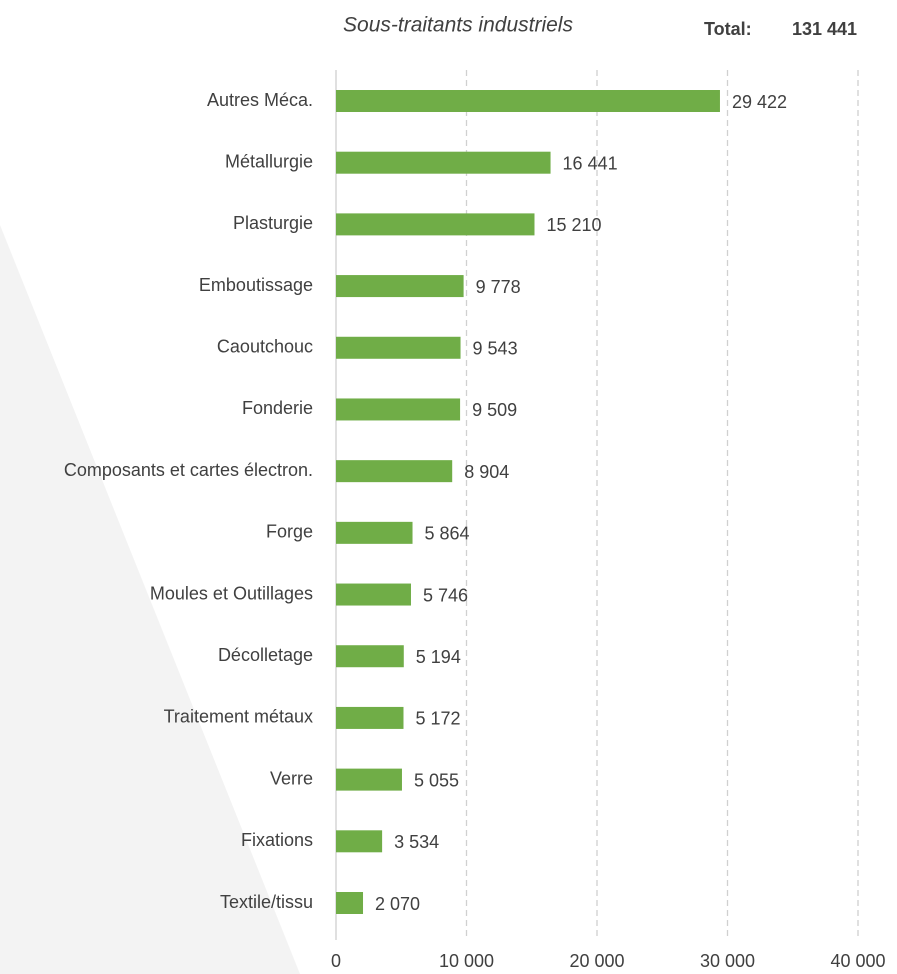 Image resolution: width=897 pixels, height=974 pixels. Describe the element at coordinates (437, 719) in the screenshot. I see `value-label: 5 172` at that location.